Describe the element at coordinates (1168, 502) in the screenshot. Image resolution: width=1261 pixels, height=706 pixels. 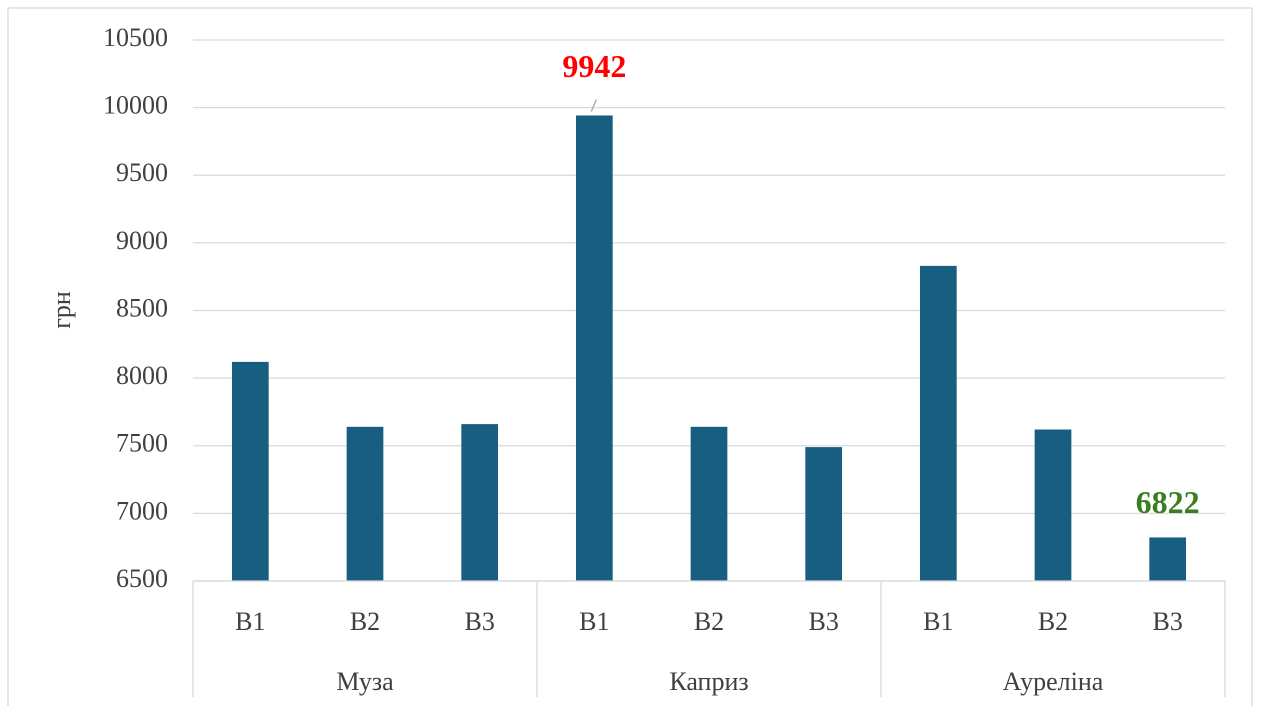
I see `data-label: 6822` at that location.